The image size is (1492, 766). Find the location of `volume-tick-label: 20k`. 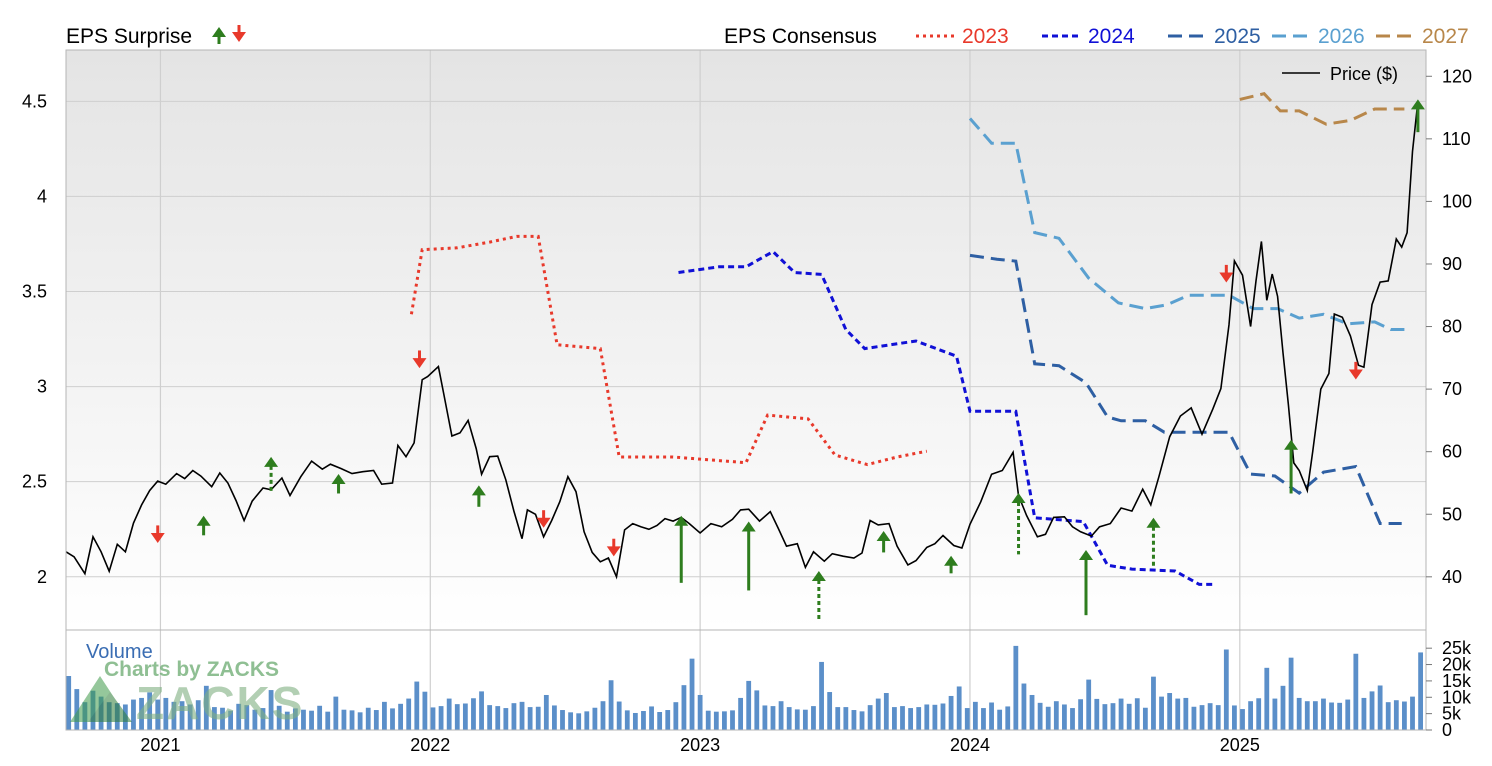

volume-tick-label: 20k is located at coordinates (1457, 665).